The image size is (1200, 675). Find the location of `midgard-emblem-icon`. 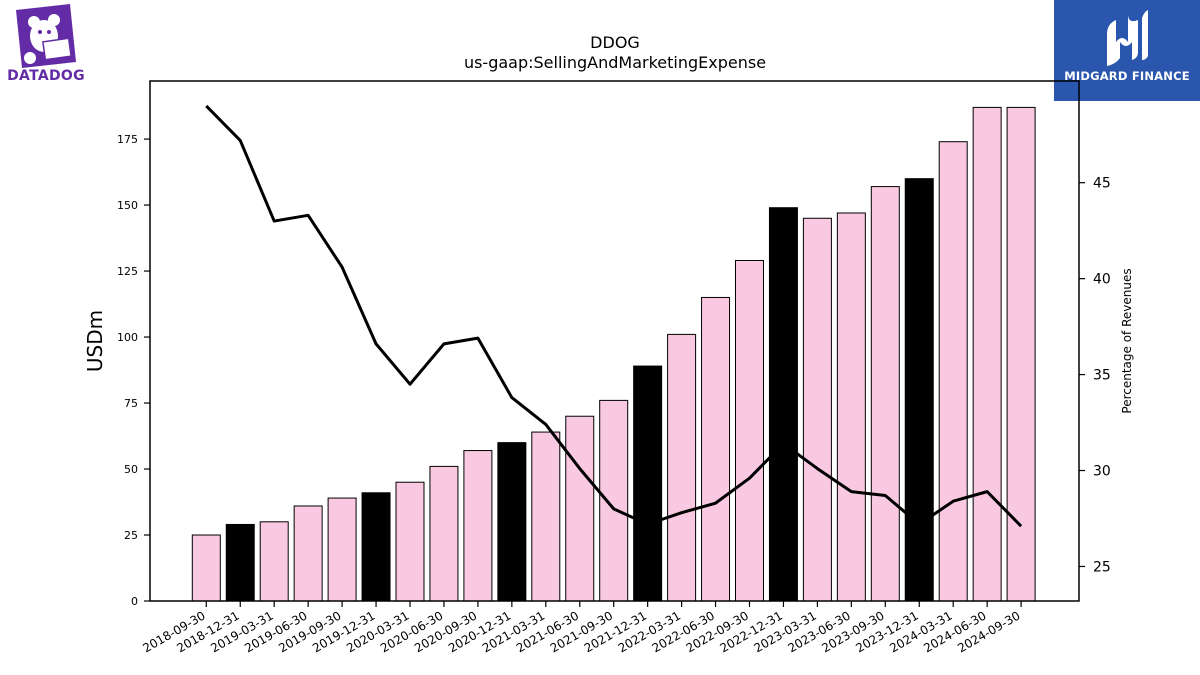

midgard-emblem-icon is located at coordinates (1127, 38).